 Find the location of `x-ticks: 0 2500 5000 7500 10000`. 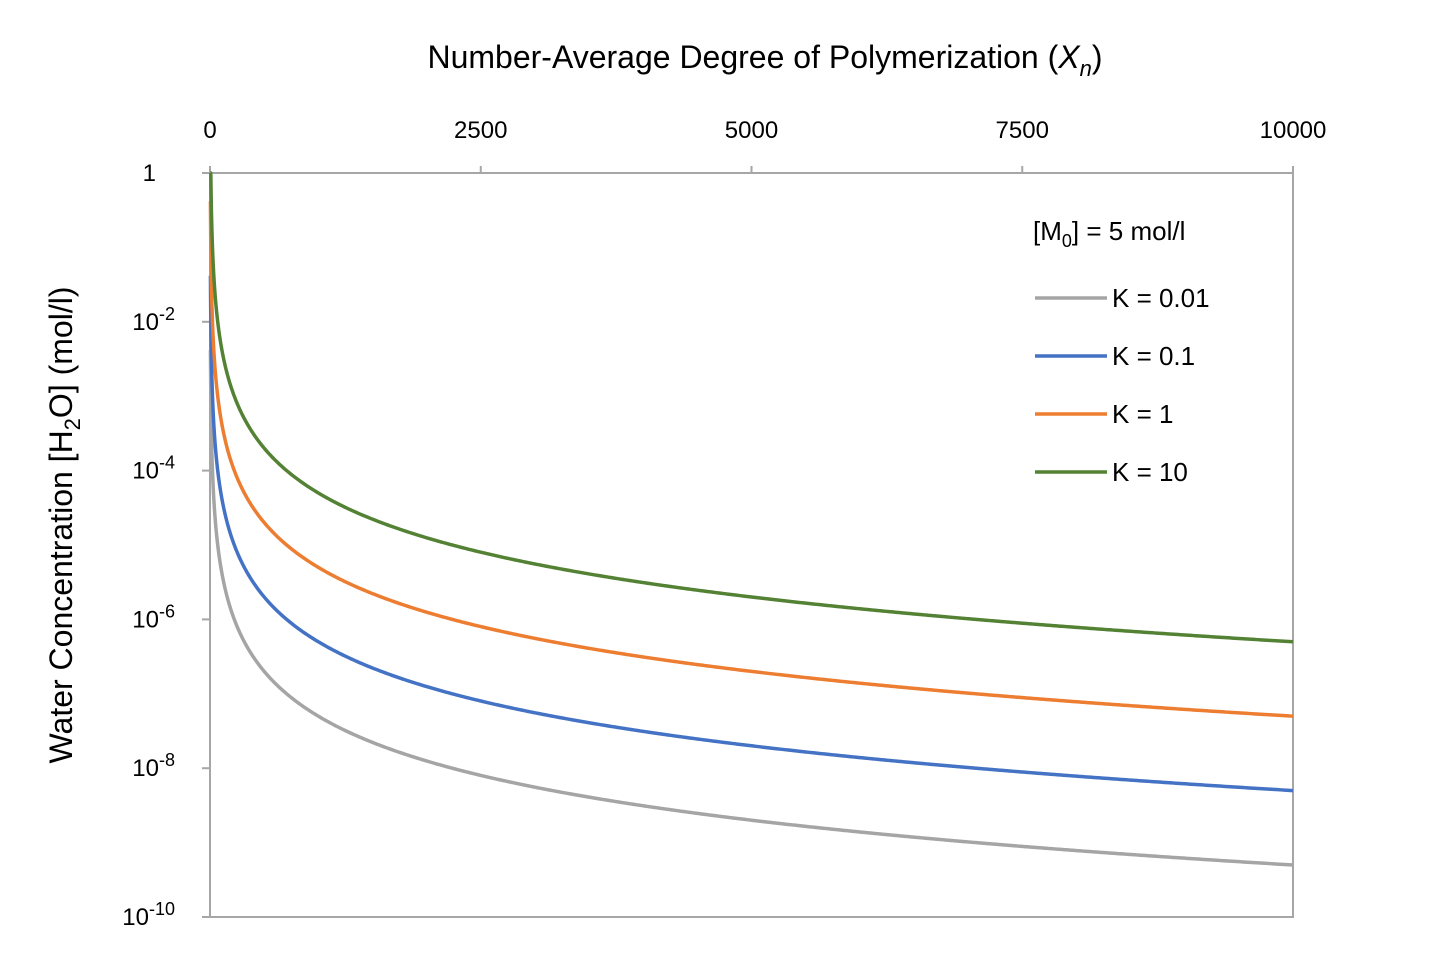

x-ticks: 0 2500 5000 7500 10000 is located at coordinates (764, 145).